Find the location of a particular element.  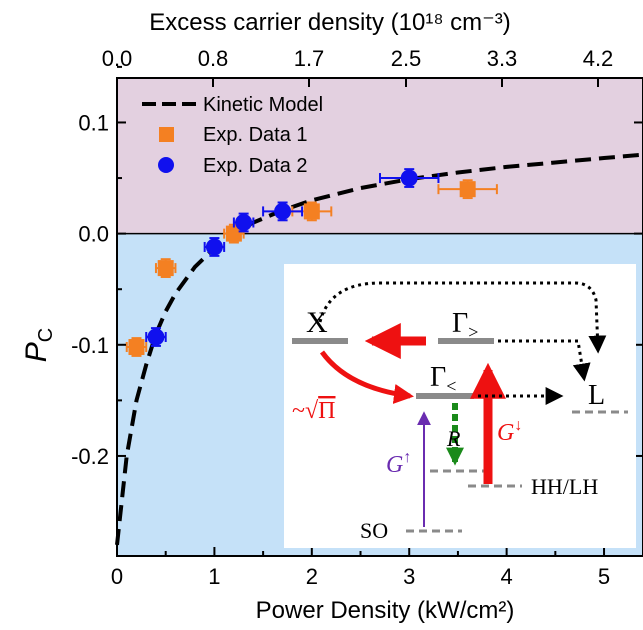

label-gamma-lower-base: Γ is located at coordinates (438, 377).